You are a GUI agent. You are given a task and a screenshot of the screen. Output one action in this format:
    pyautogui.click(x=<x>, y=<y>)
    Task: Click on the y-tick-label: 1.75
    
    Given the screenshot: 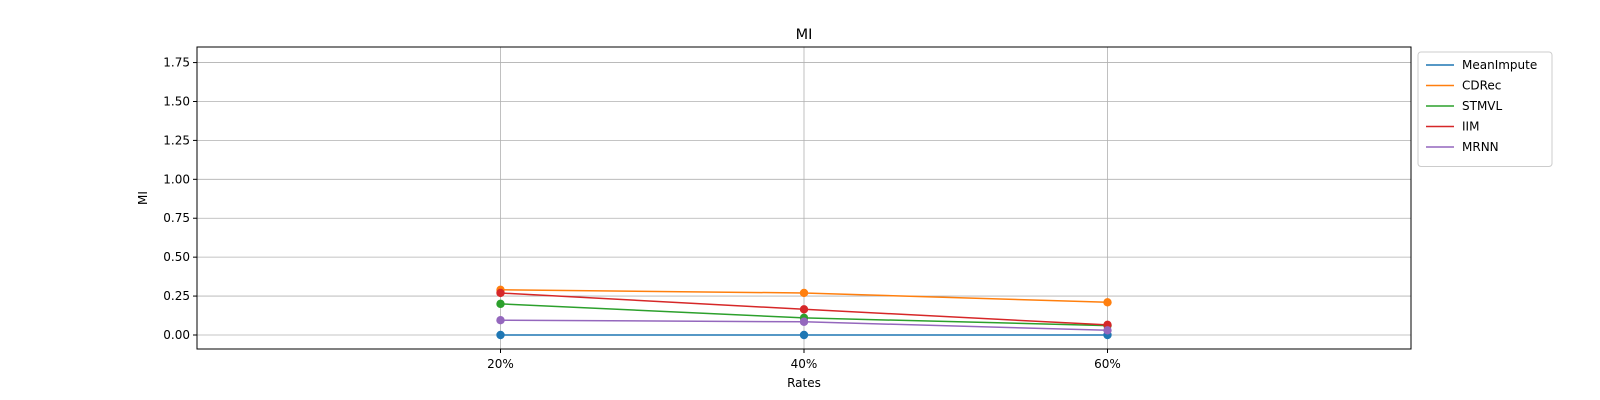 What is the action you would take?
    pyautogui.click(x=176, y=63)
    